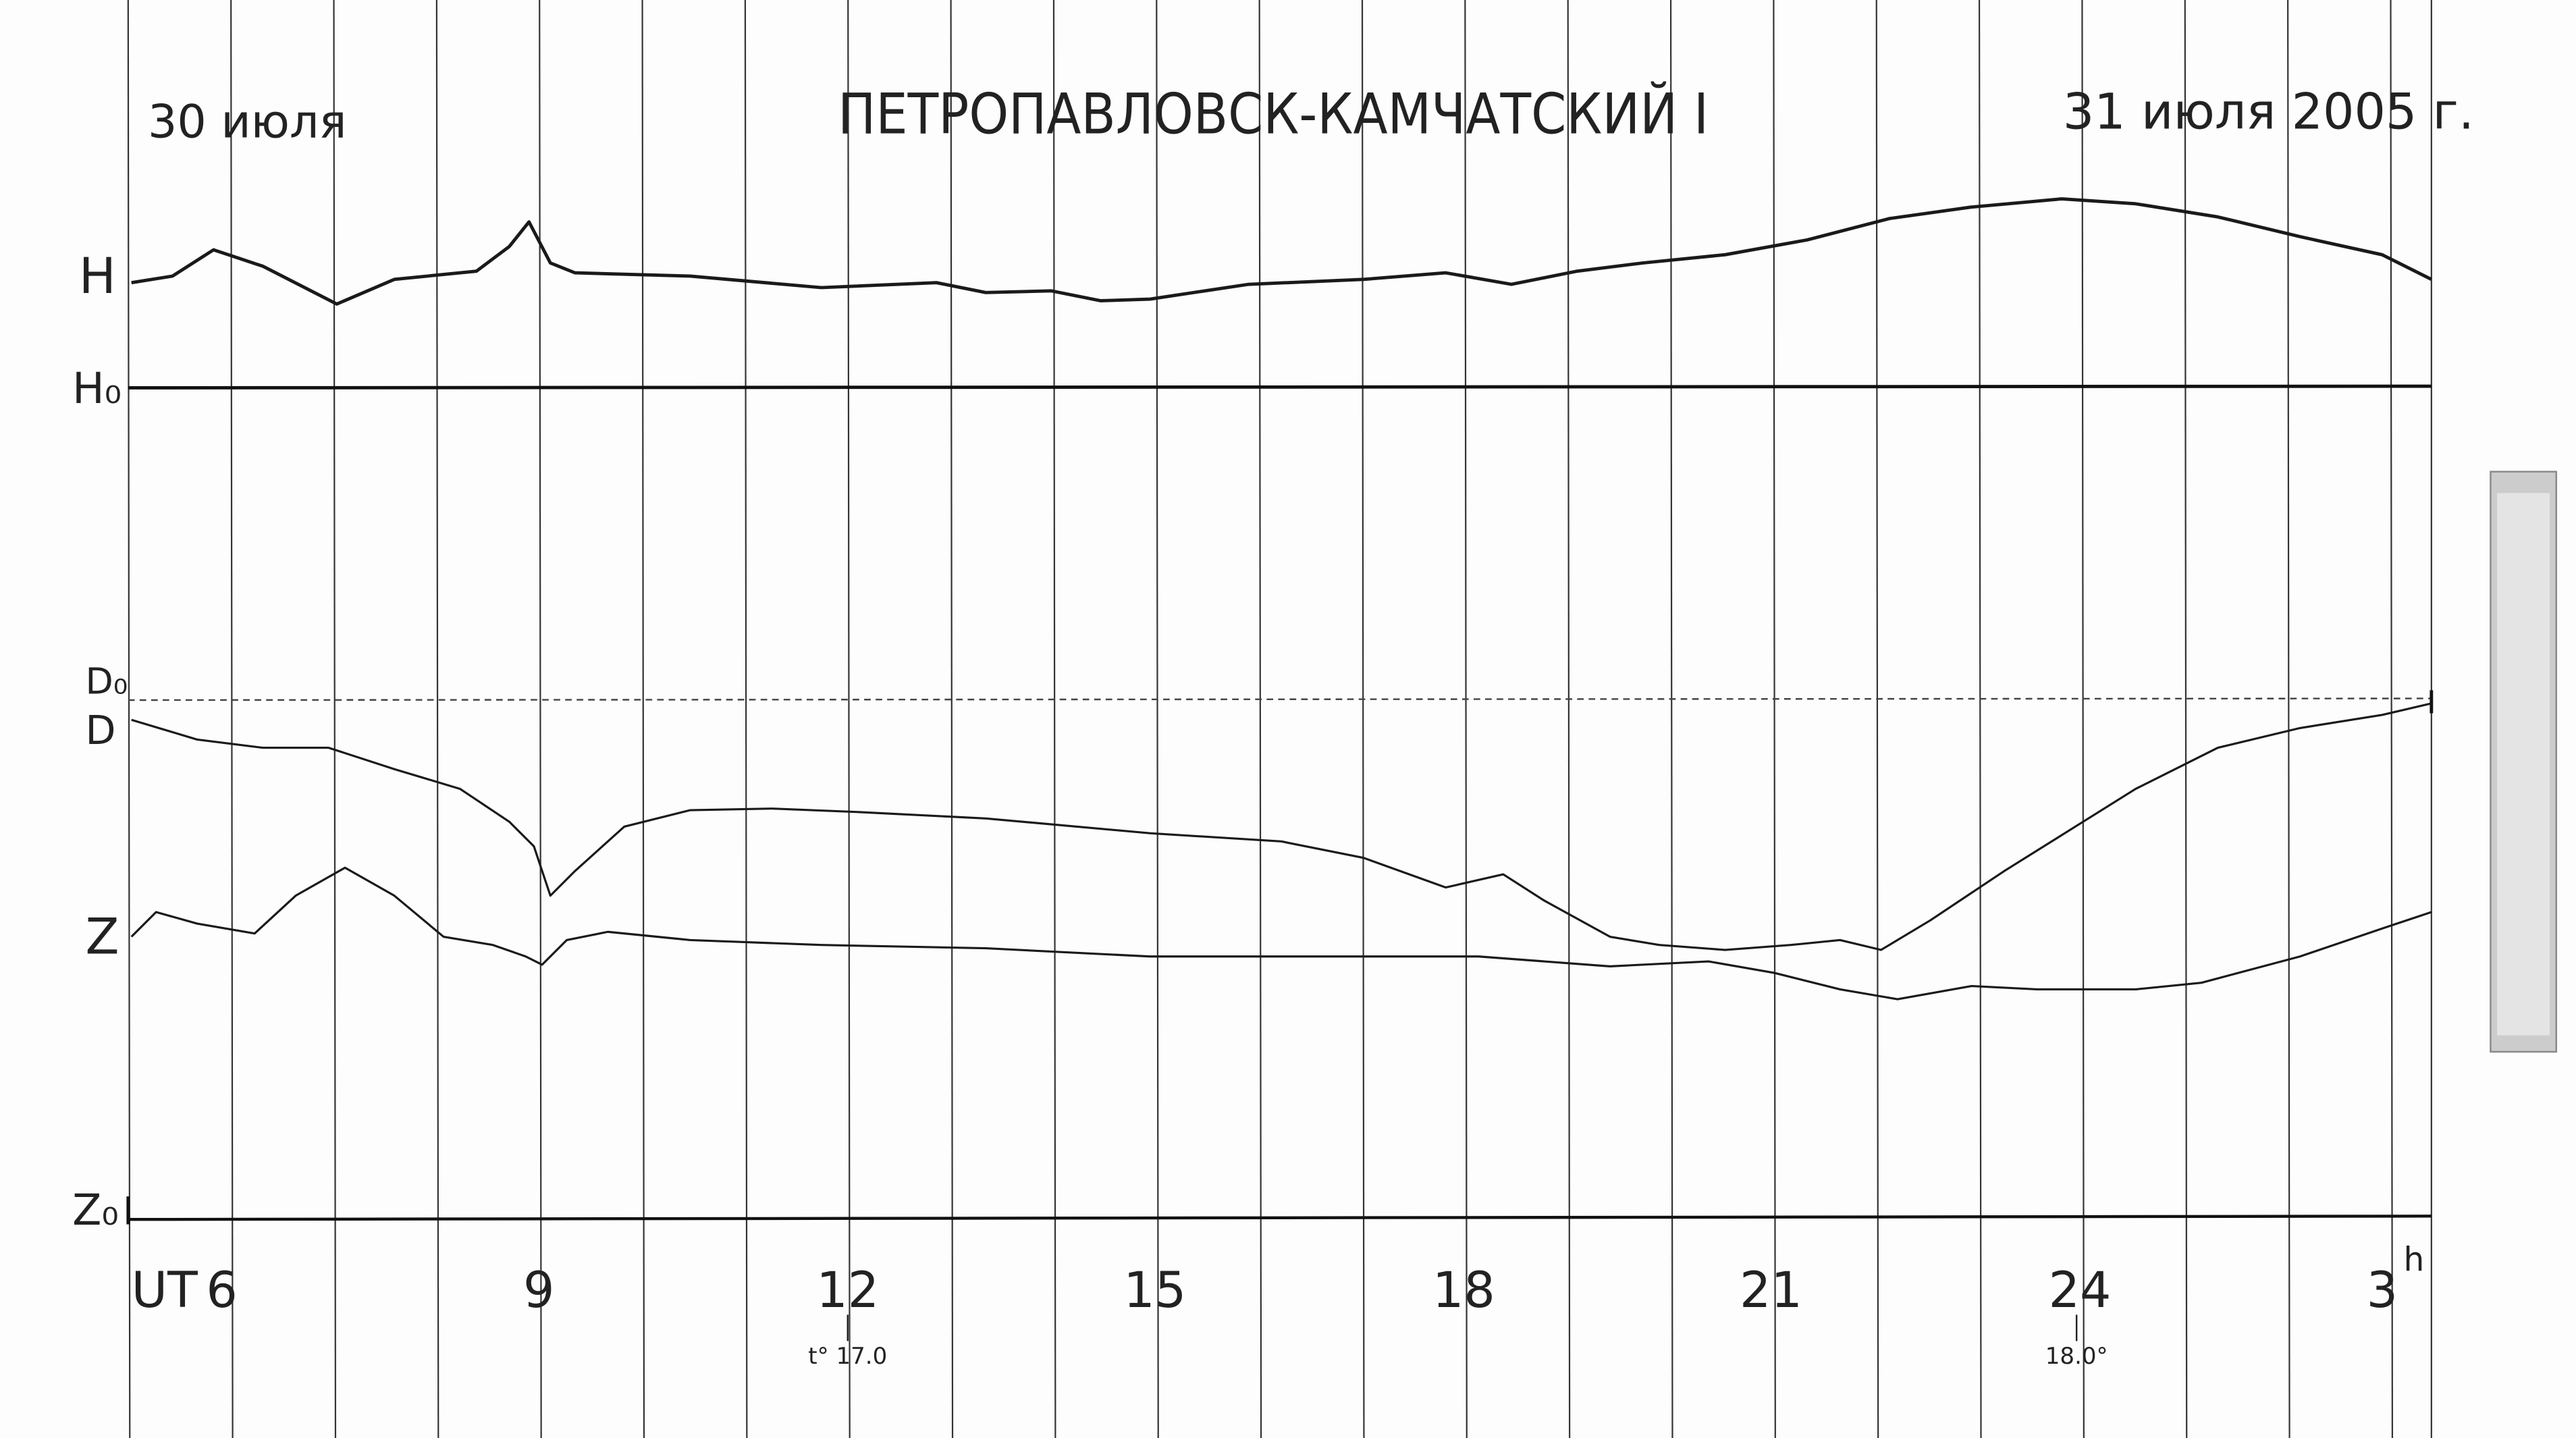  Describe the element at coordinates (102, 936) in the screenshot. I see `z-label: Z` at that location.